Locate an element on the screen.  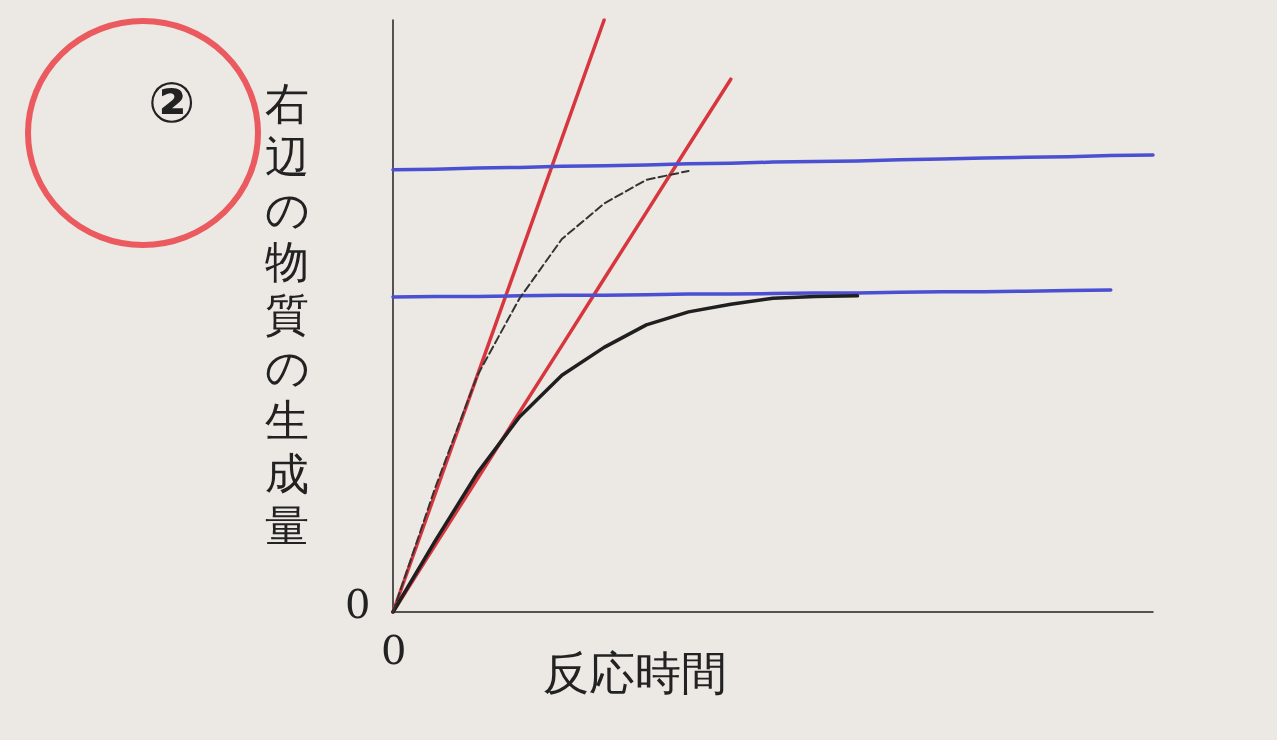
x-axis-title: 反応時間 is located at coordinates (635, 673).